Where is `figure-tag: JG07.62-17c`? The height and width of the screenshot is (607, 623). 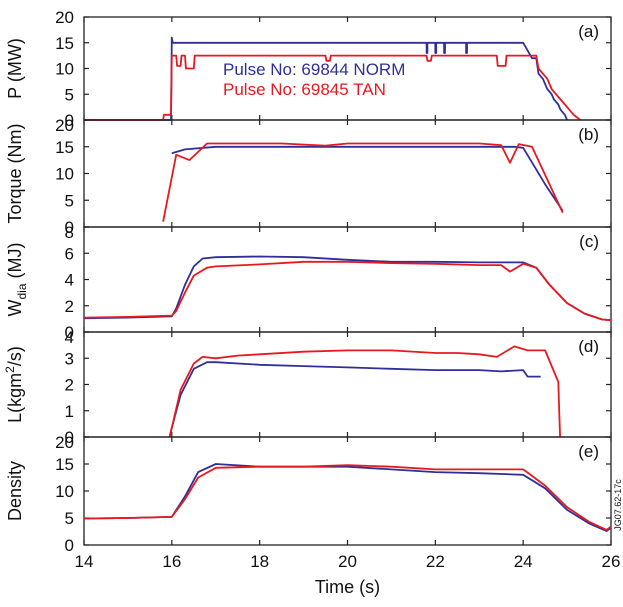 figure-tag: JG07.62-17c is located at coordinates (618, 505).